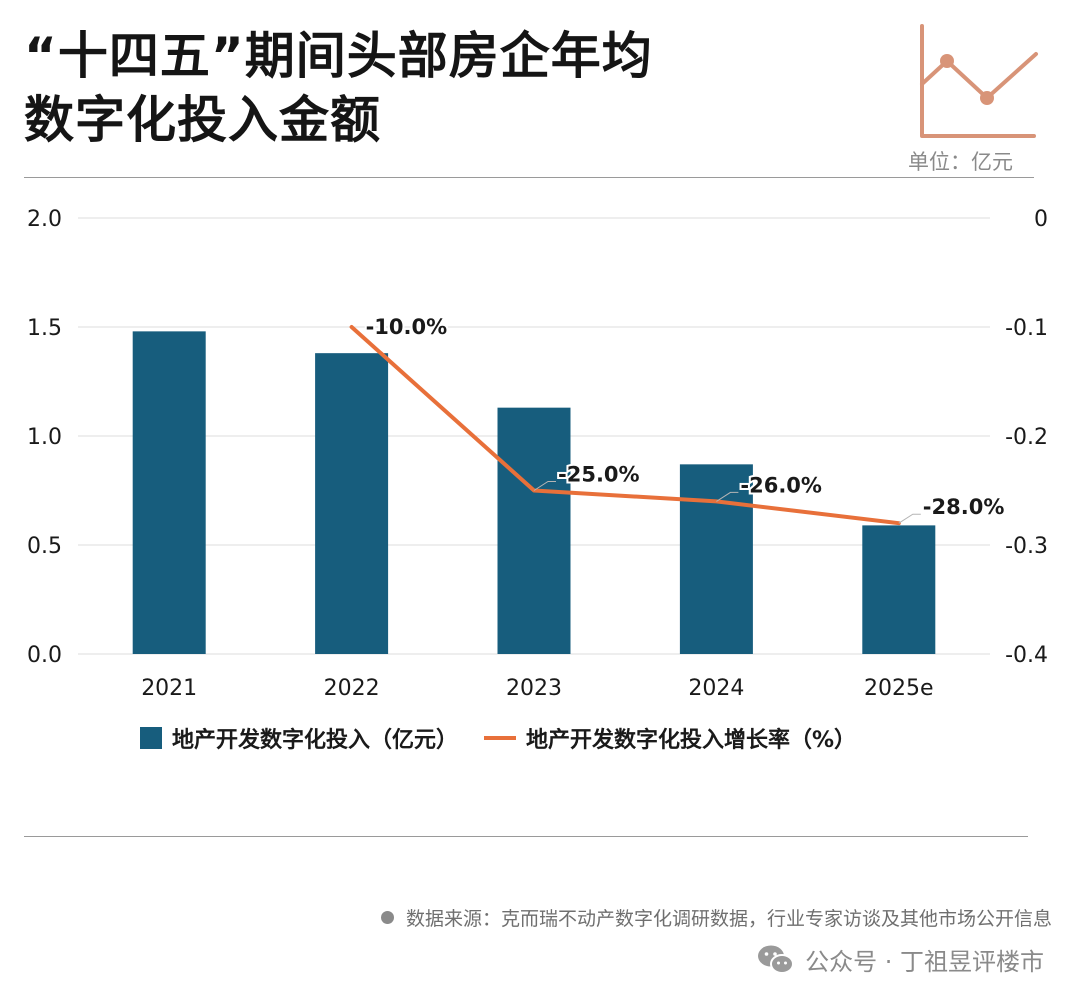 This screenshot has height=1004, width=1080. I want to click on y-right-tick-label: -0.1, so click(1026, 328).